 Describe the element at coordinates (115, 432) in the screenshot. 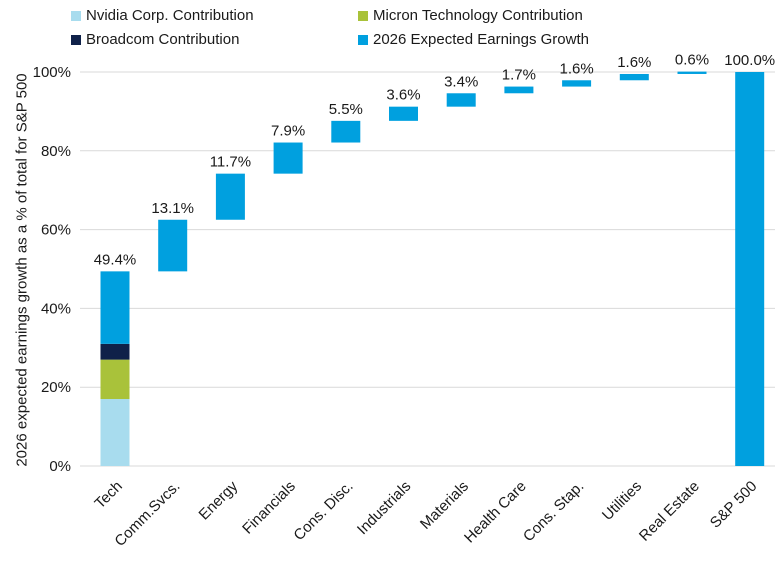

I see `bar-segment-nvidia` at that location.